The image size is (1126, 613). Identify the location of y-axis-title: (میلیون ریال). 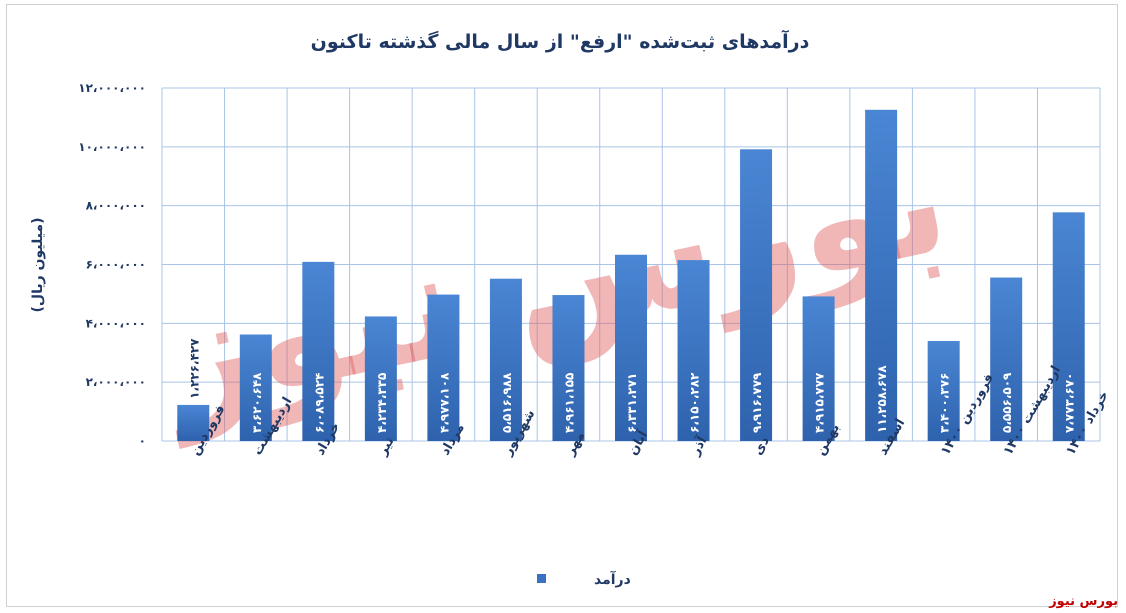
(38, 265).